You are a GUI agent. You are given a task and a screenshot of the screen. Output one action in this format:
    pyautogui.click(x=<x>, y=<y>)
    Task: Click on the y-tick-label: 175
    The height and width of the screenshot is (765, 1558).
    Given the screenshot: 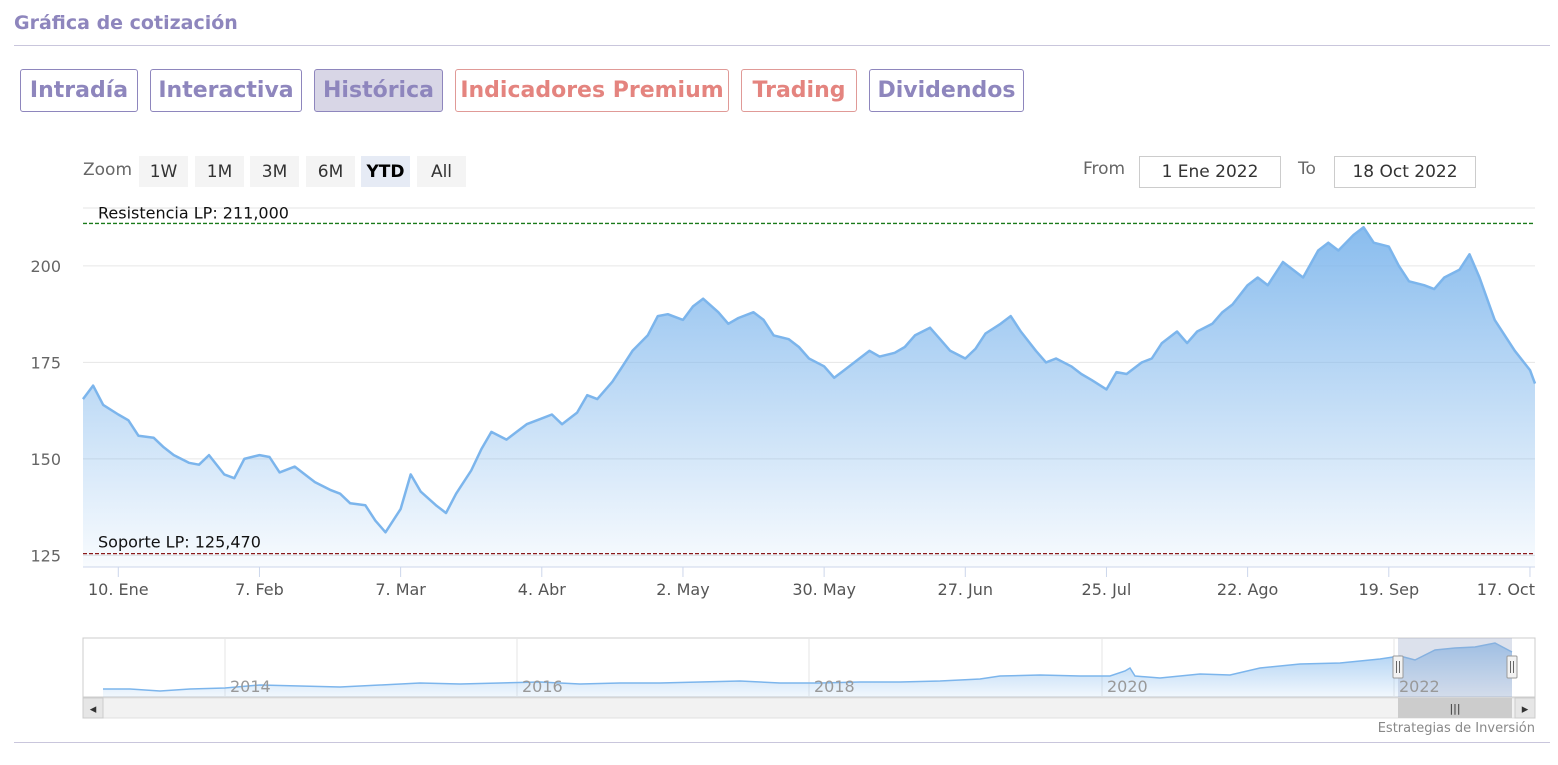 What is the action you would take?
    pyautogui.click(x=45, y=362)
    